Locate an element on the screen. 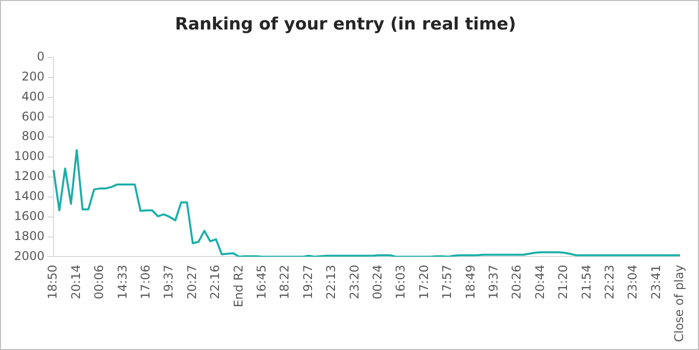  x-tick-label: 17:06 is located at coordinates (145, 282).